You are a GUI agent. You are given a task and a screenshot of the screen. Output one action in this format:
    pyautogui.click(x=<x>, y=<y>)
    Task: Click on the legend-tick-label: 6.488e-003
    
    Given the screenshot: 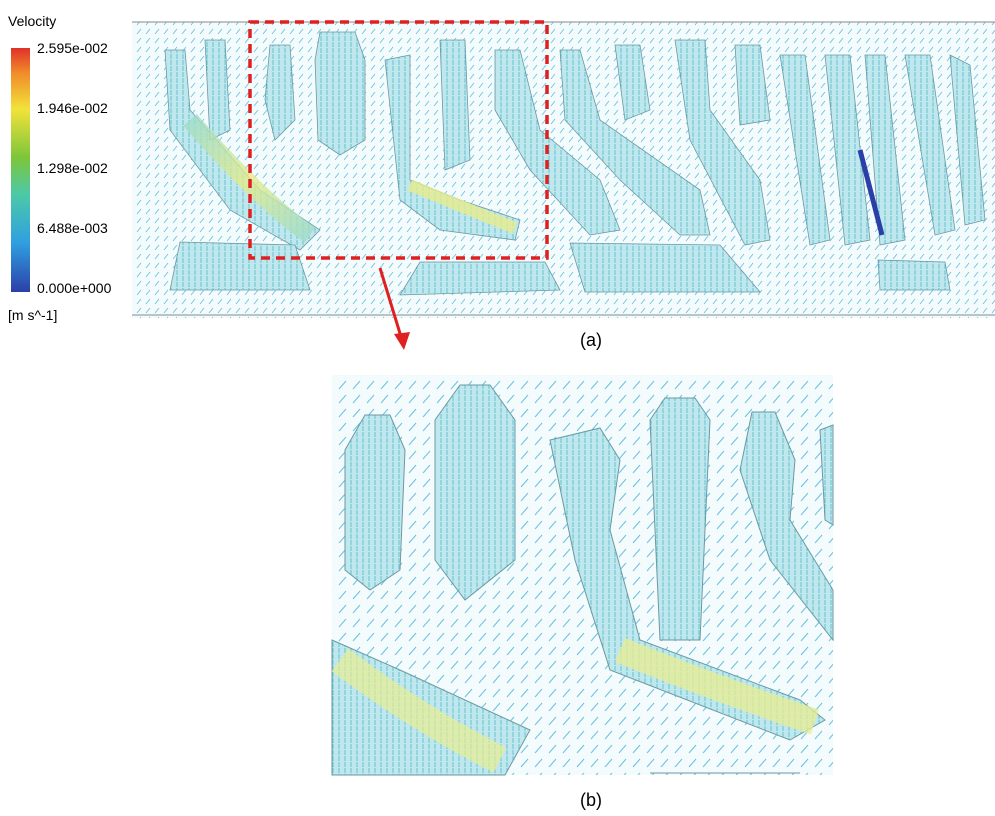 What is the action you would take?
    pyautogui.click(x=72, y=228)
    